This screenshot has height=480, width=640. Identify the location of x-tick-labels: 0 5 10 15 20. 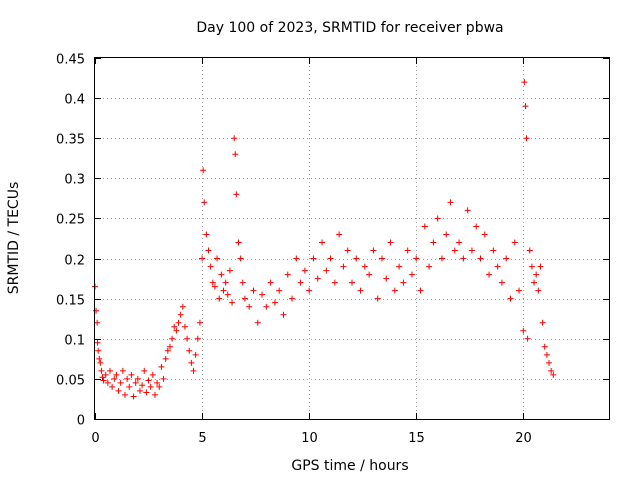
(311, 438).